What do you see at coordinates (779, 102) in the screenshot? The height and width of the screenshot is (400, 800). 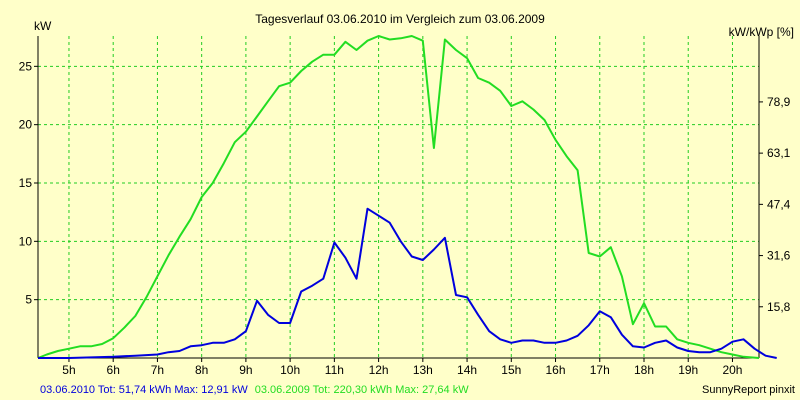 I see `y-tick-label-right: 78,9` at bounding box center [779, 102].